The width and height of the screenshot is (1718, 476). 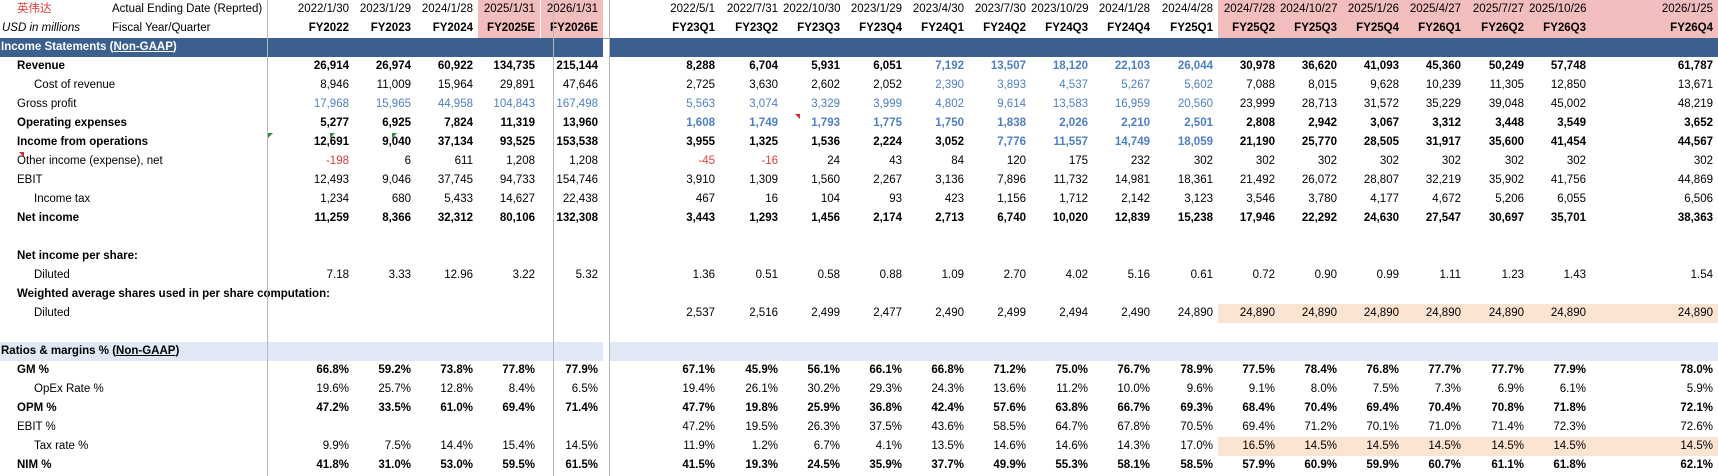 What do you see at coordinates (1011, 142) in the screenshot?
I see `quarter-value-cell: 7,776` at bounding box center [1011, 142].